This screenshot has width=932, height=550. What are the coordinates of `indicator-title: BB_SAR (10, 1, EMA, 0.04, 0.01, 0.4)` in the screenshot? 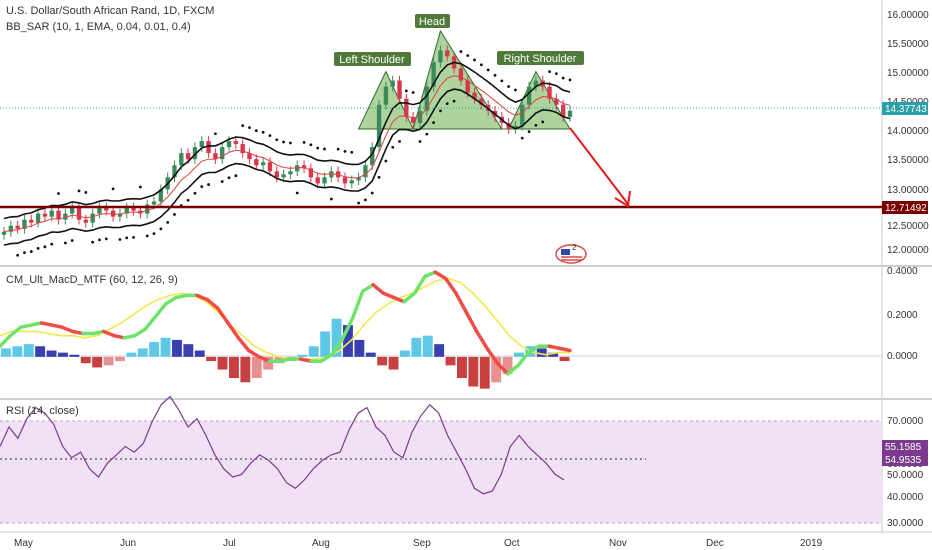 It's located at (98, 27).